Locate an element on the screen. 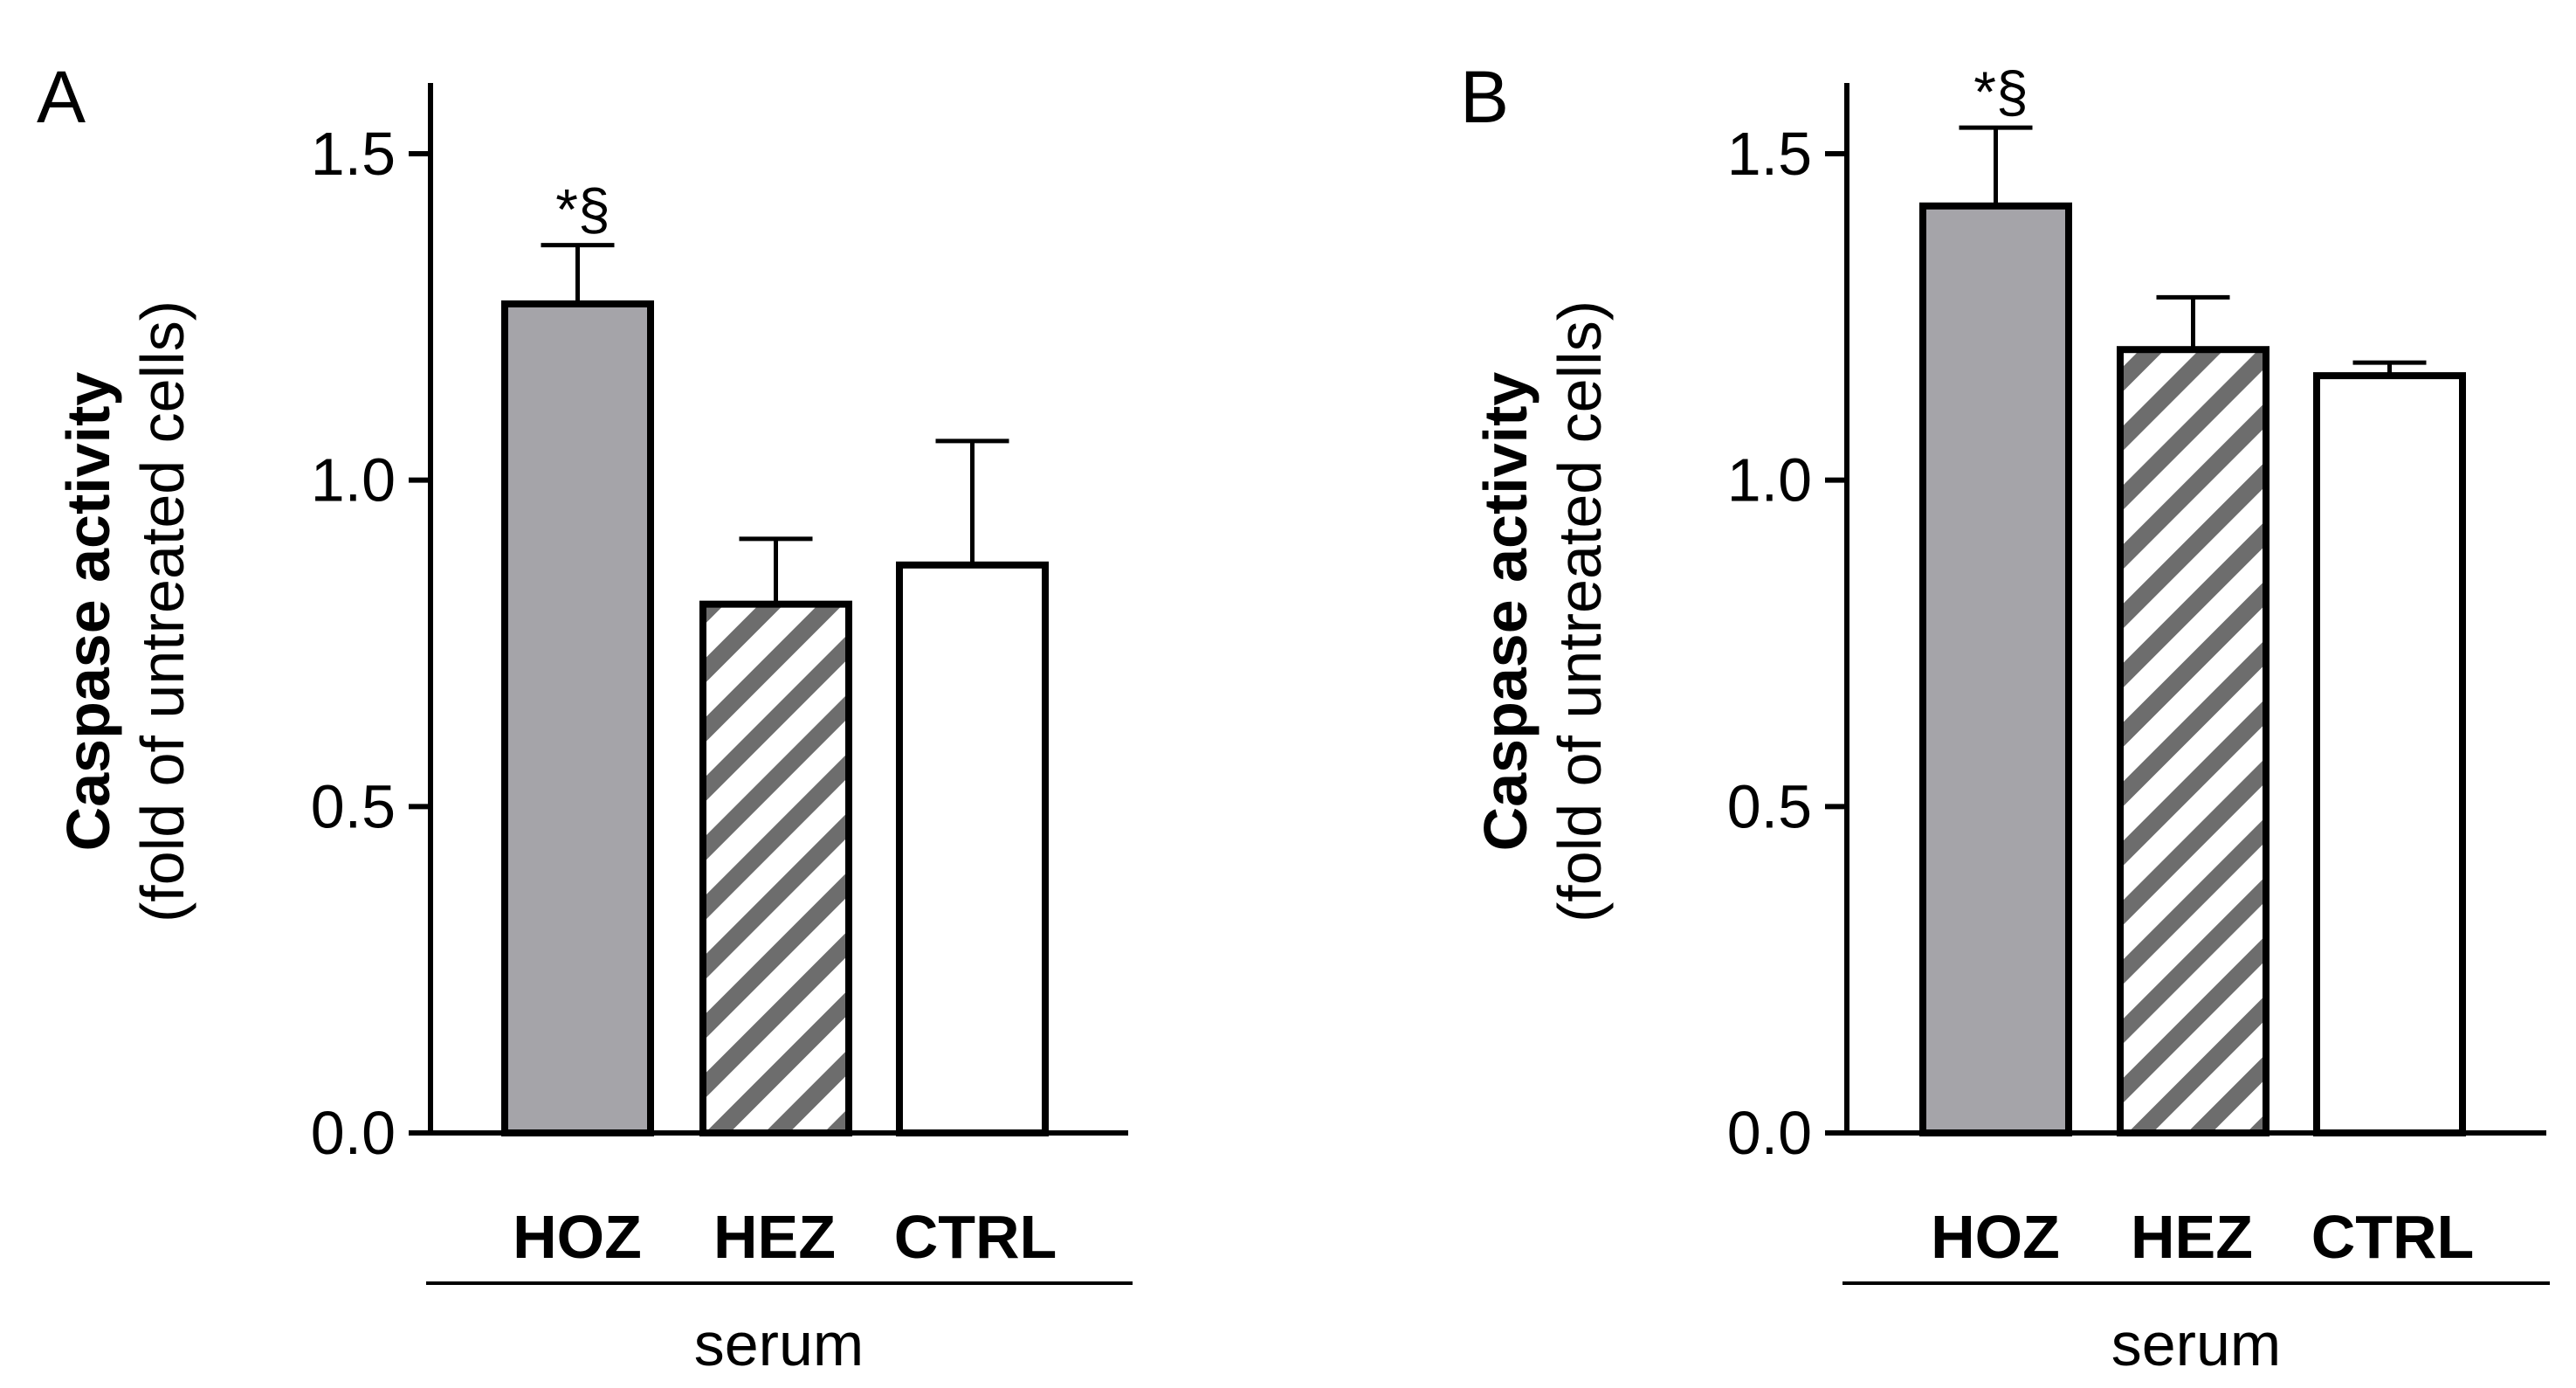  panel-letter: B is located at coordinates (1484, 97).